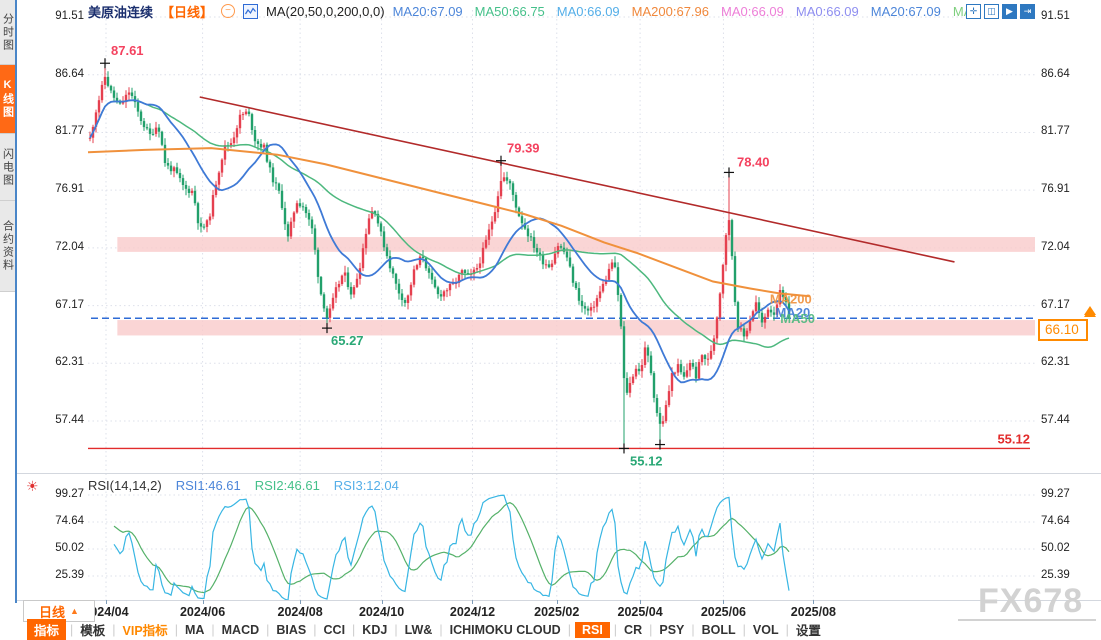  I want to click on chart-mode-icon: ▶, so click(1009, 11).